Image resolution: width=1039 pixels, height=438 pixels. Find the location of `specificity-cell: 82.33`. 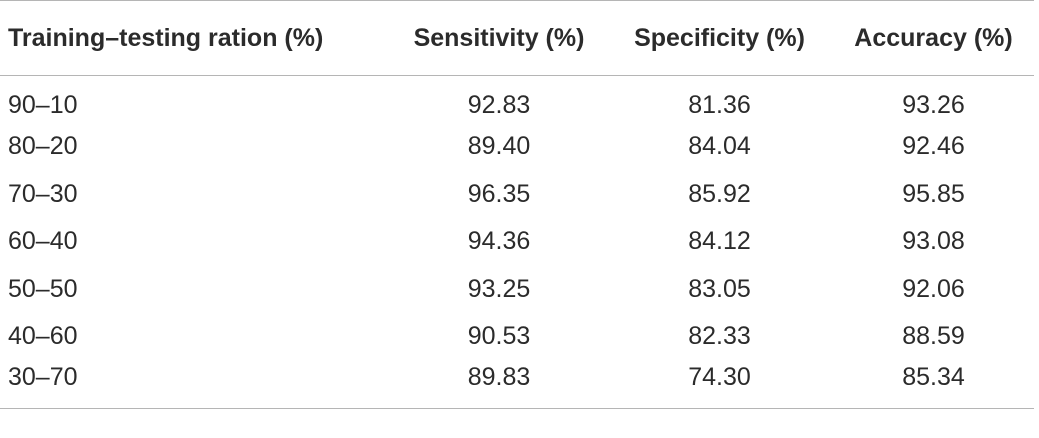

specificity-cell: 82.33 is located at coordinates (719, 336).